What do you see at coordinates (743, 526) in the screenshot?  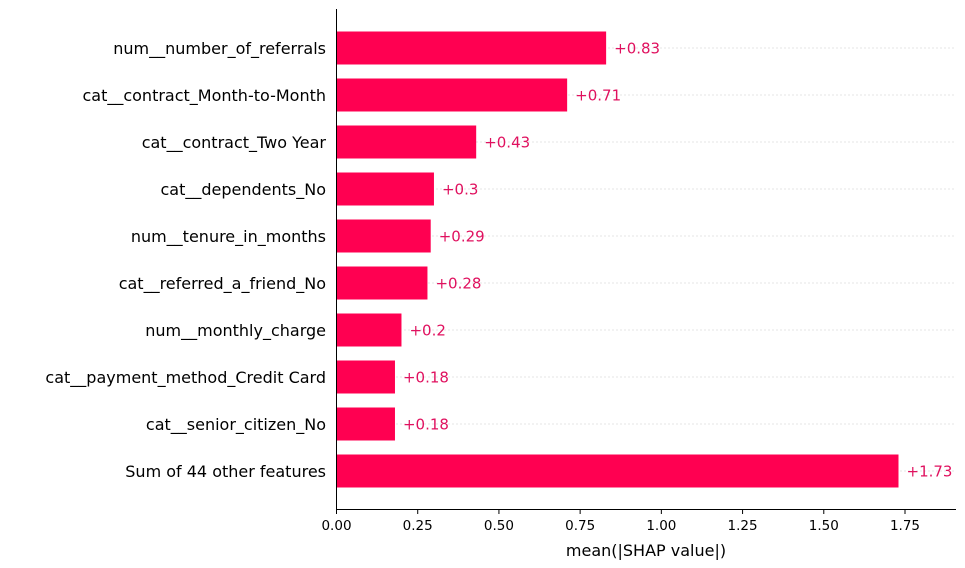 I see `x-tick-label: 1.25` at bounding box center [743, 526].